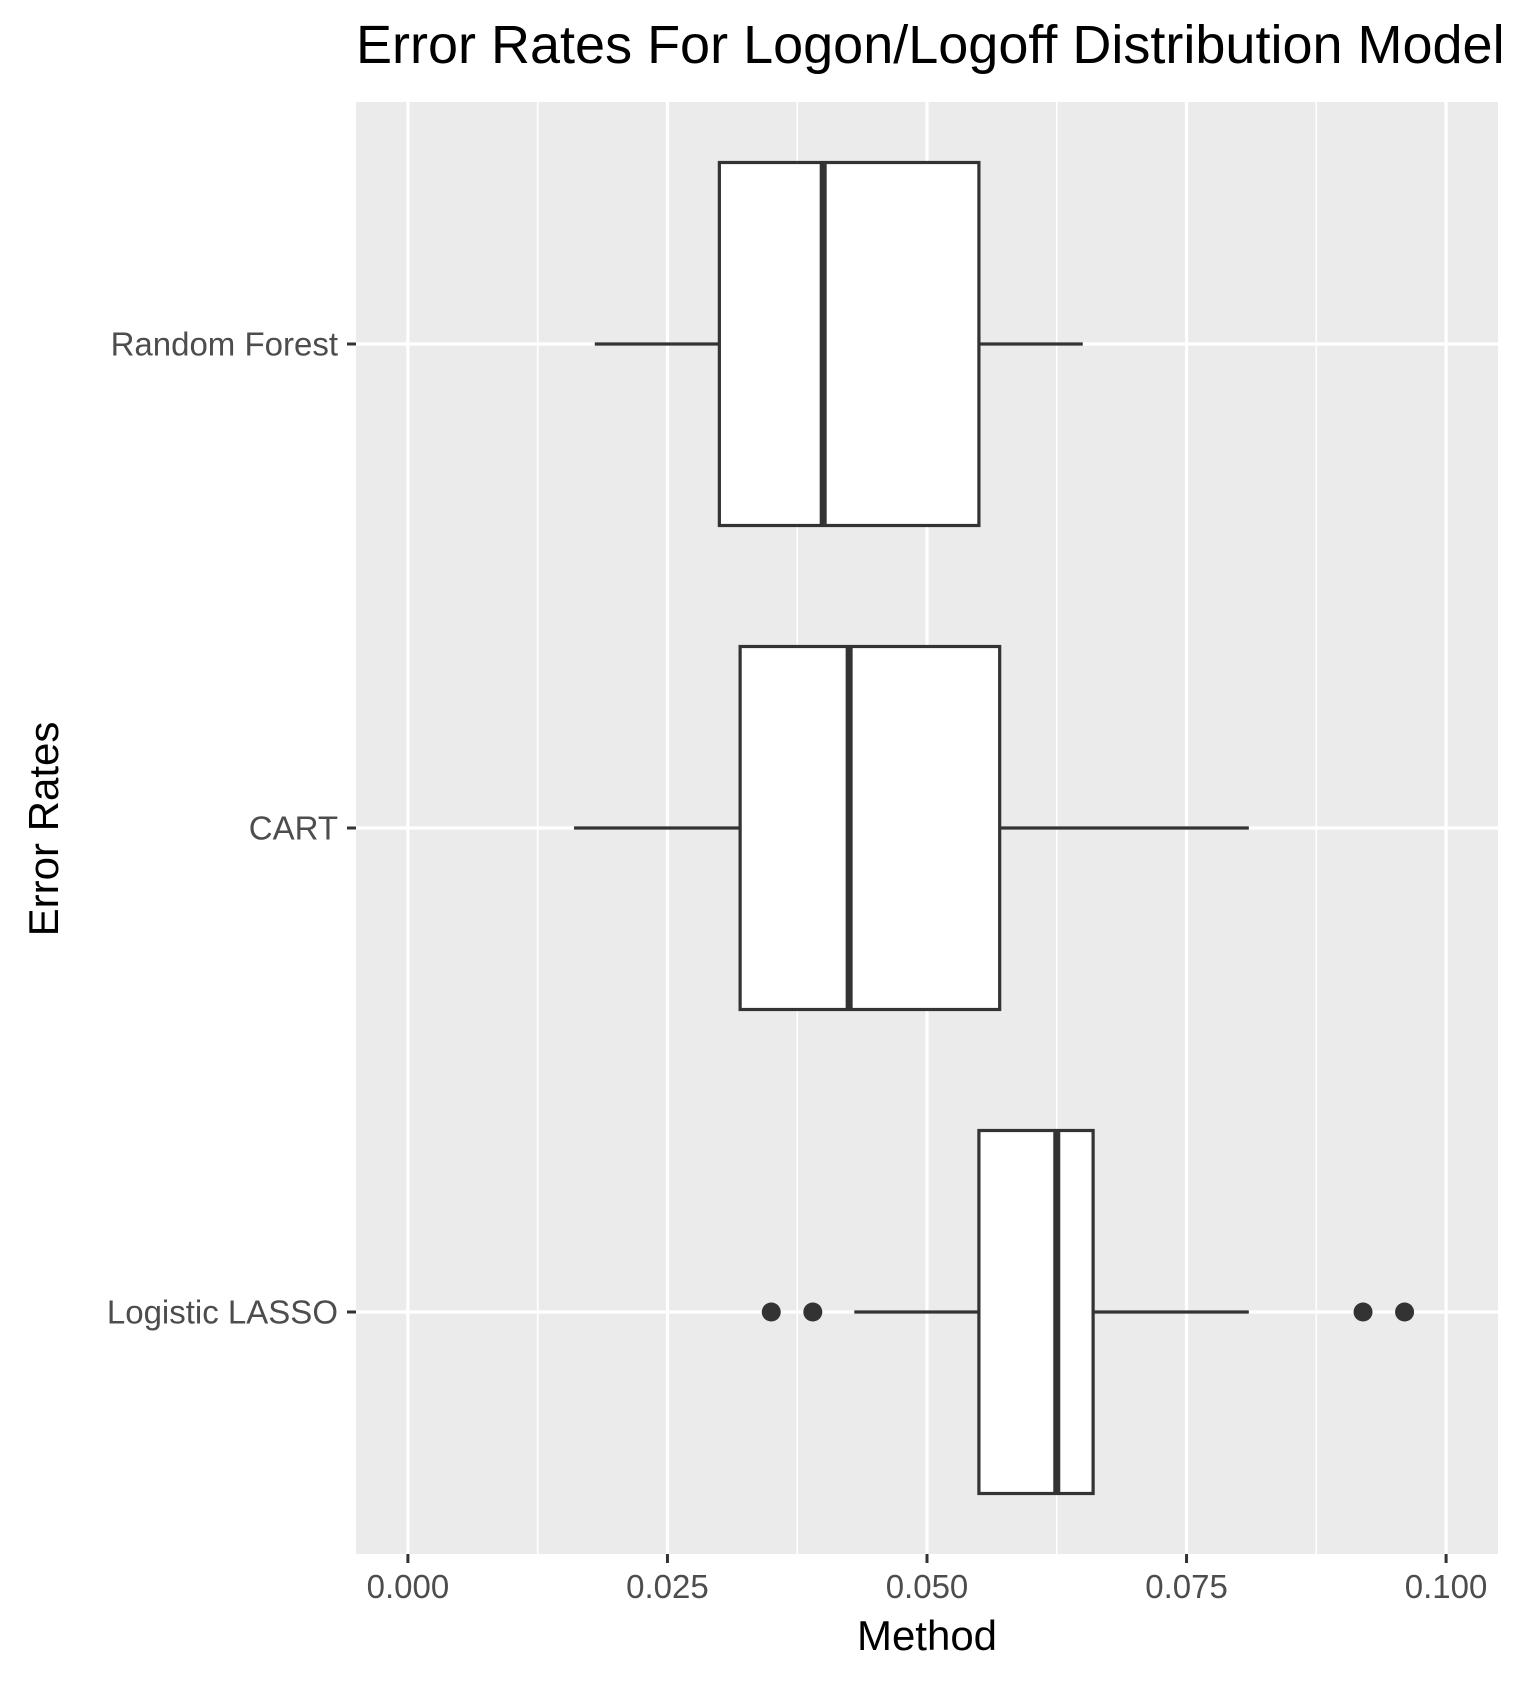 Image resolution: width=1521 pixels, height=1684 pixels. What do you see at coordinates (927, 1635) in the screenshot?
I see `x-axis-title: Method` at bounding box center [927, 1635].